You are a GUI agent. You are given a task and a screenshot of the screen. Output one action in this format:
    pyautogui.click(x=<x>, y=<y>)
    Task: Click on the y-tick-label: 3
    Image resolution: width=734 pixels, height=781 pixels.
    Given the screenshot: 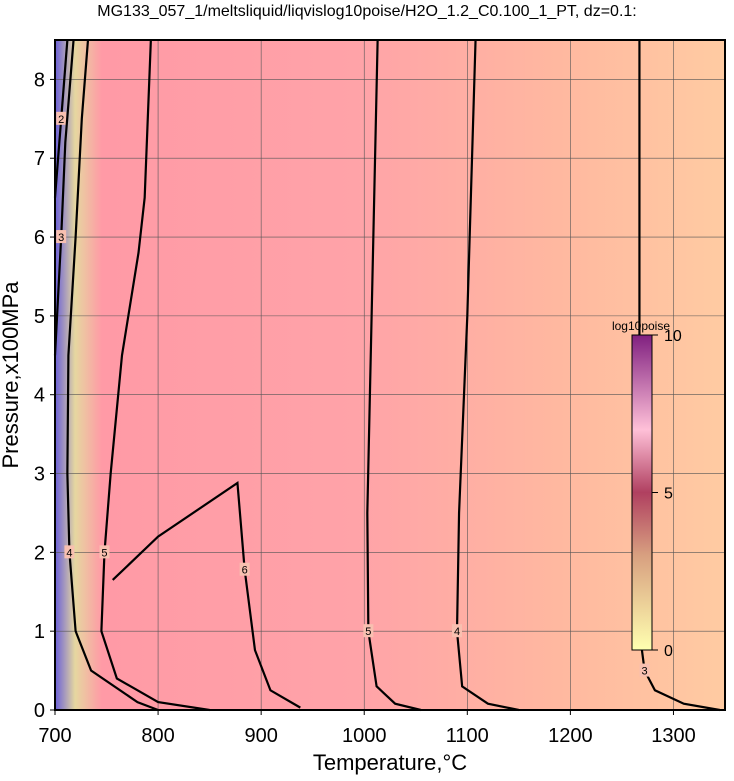 What is the action you would take?
    pyautogui.click(x=39, y=475)
    